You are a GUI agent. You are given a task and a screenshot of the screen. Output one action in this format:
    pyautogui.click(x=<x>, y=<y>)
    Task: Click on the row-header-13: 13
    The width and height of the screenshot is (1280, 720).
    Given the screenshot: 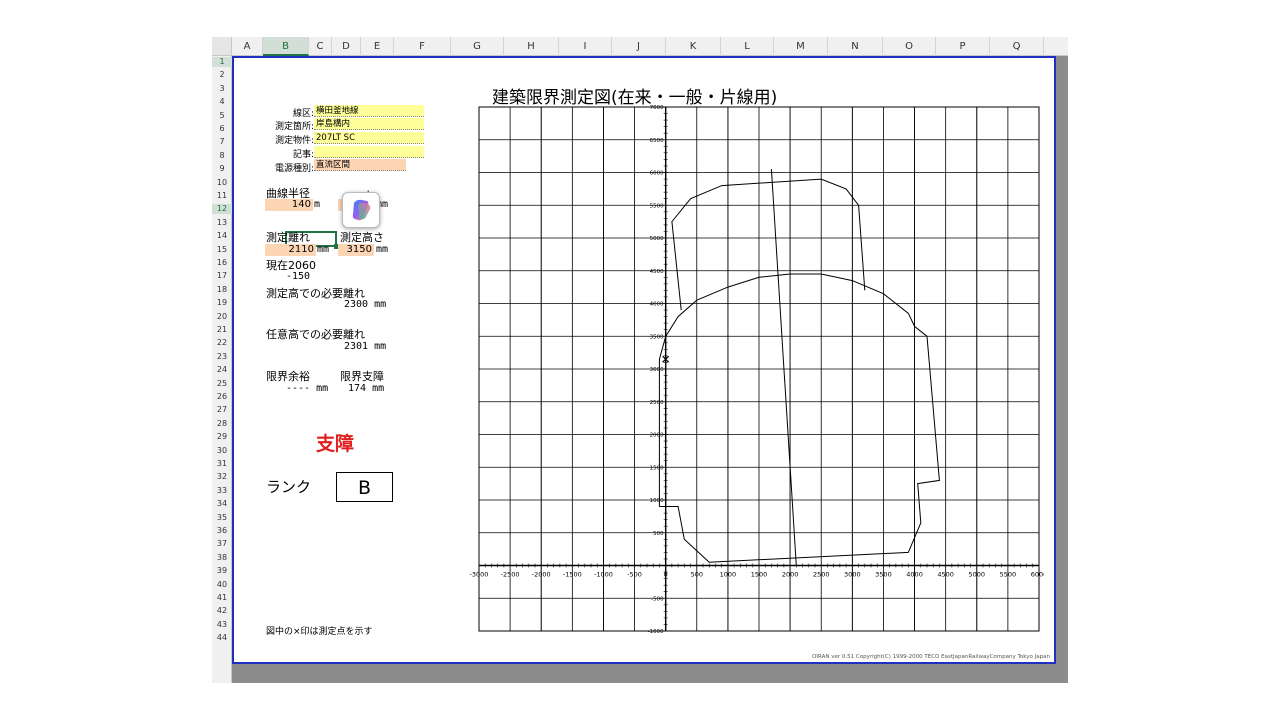 What is the action you would take?
    pyautogui.click(x=222, y=222)
    